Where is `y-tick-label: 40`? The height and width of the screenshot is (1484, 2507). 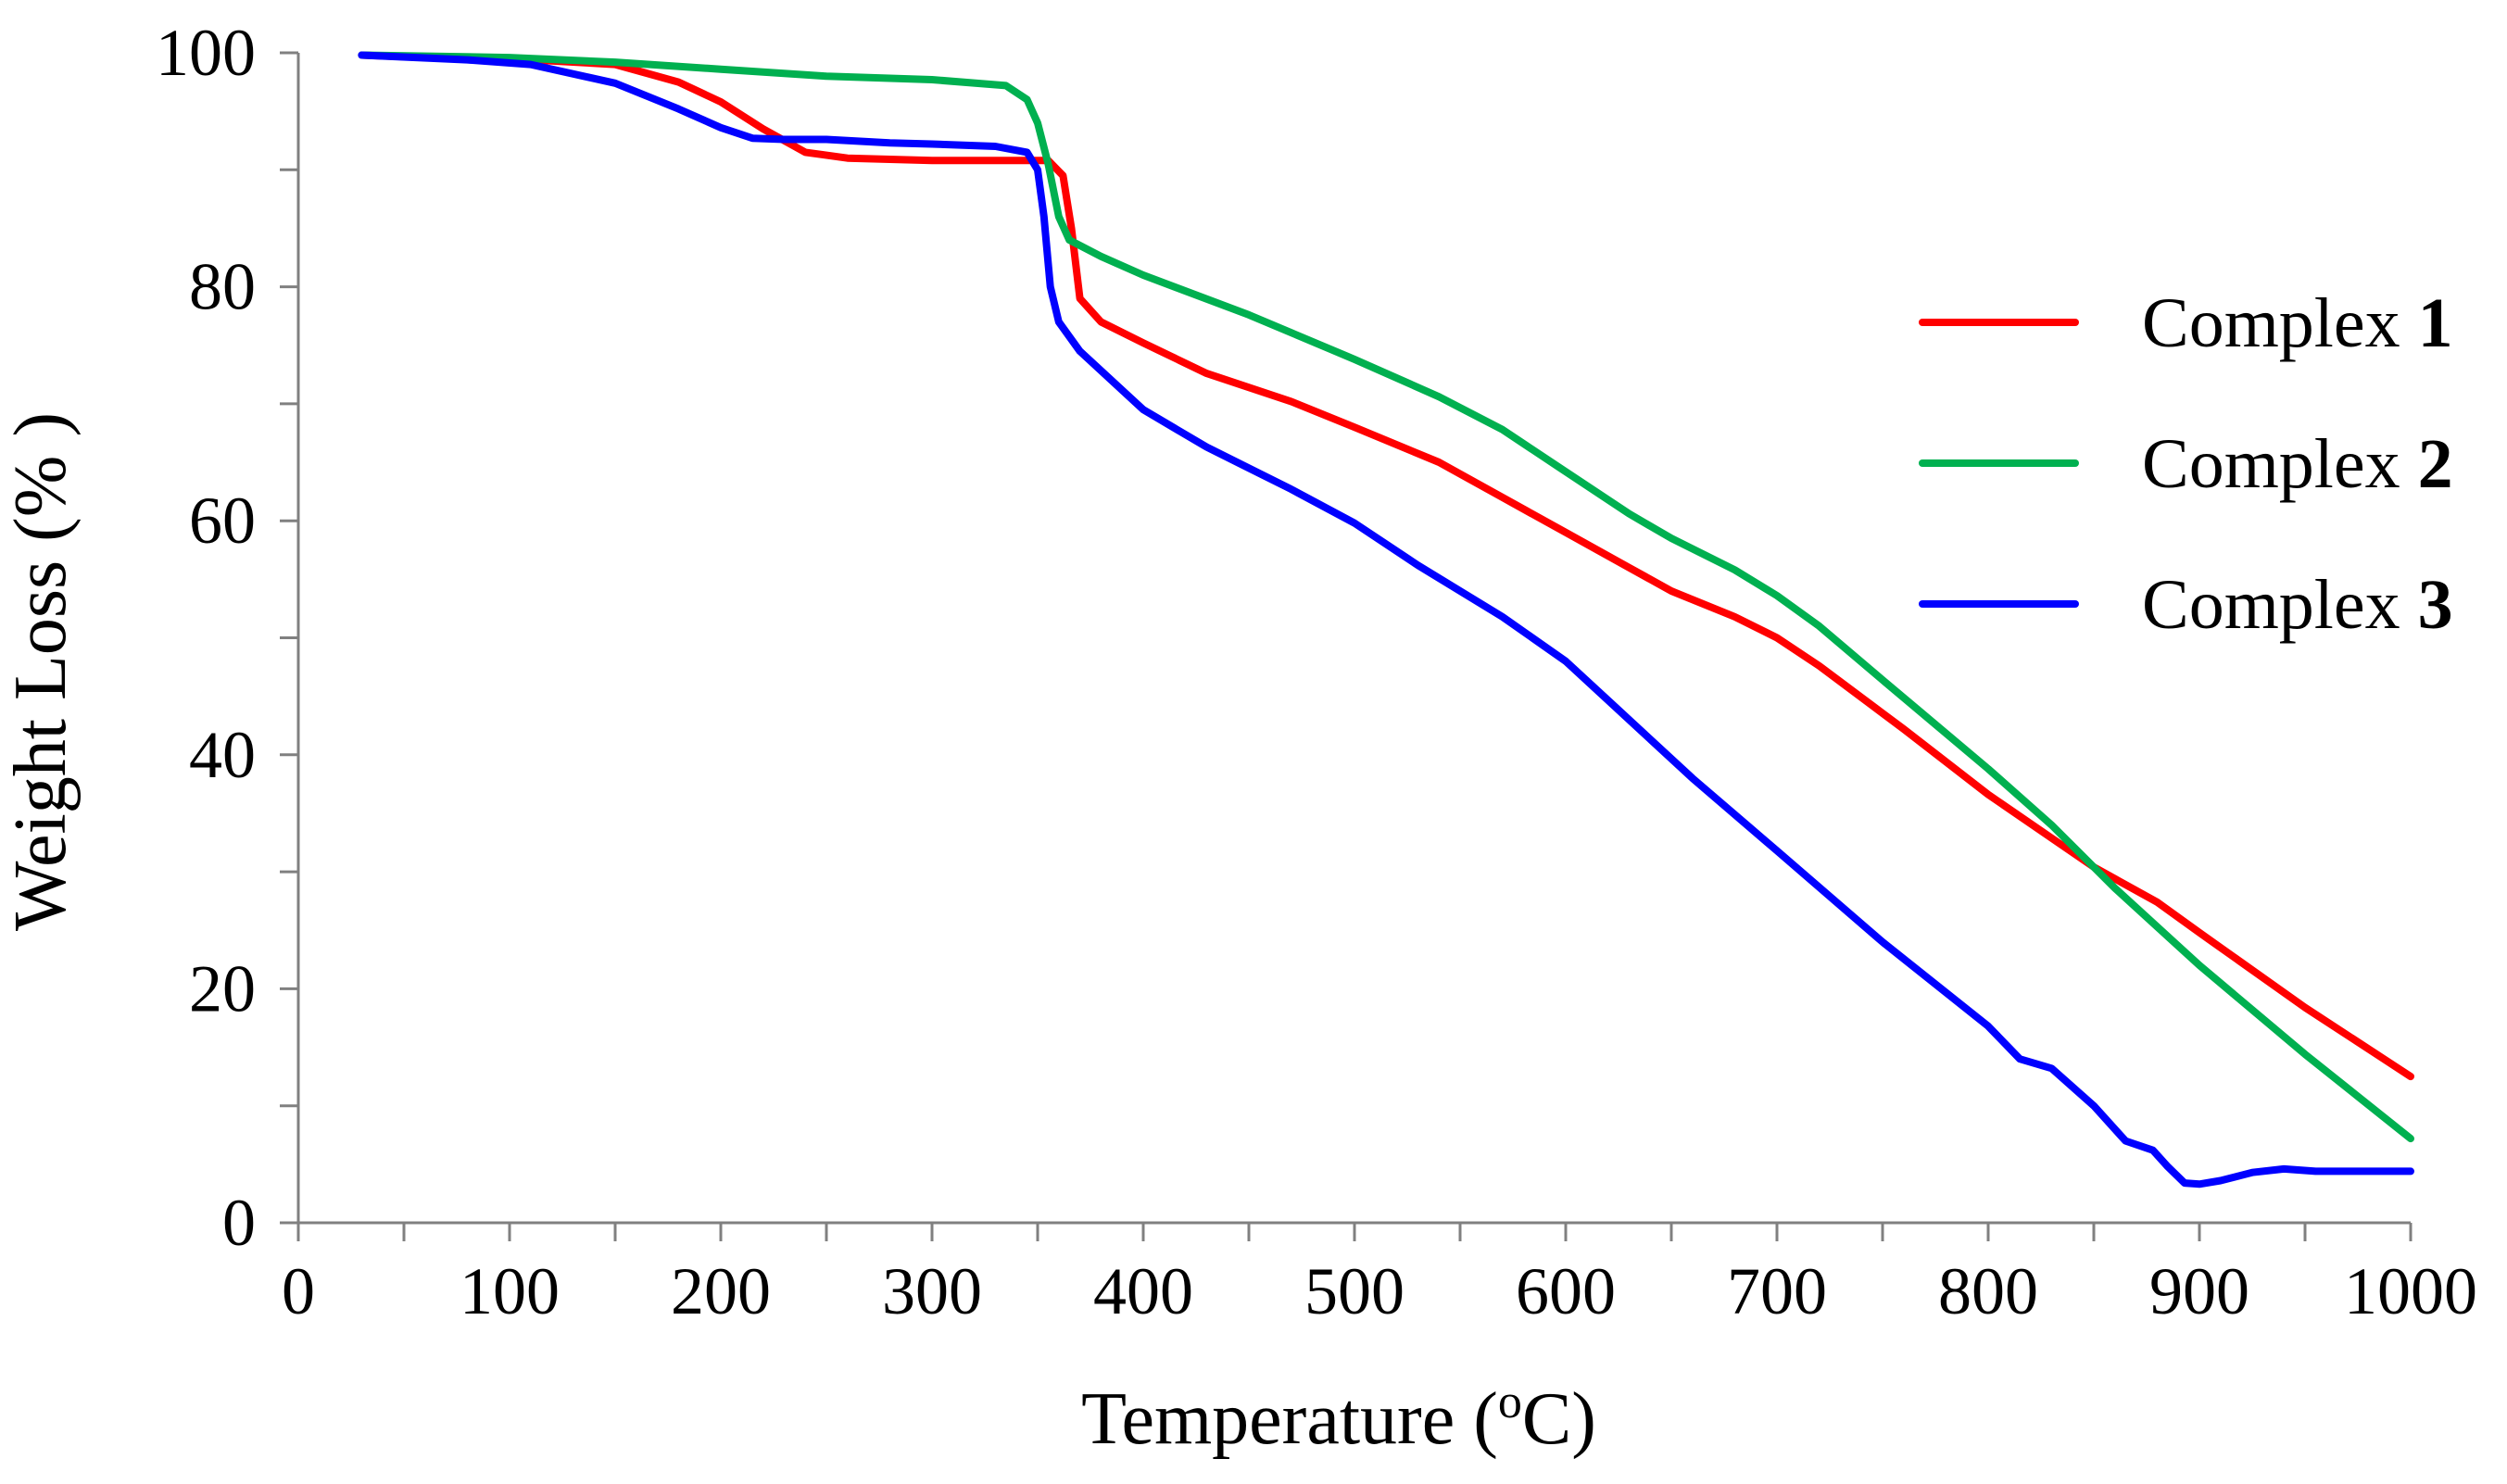 y-tick-label: 40 is located at coordinates (223, 755).